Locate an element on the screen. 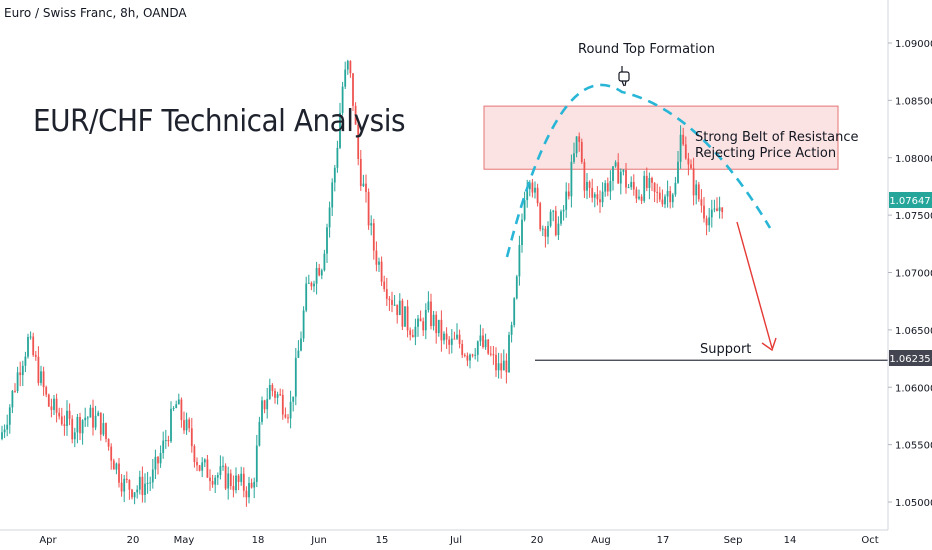 The image size is (932, 550). round-top-label: Round Top Formation is located at coordinates (646, 49).